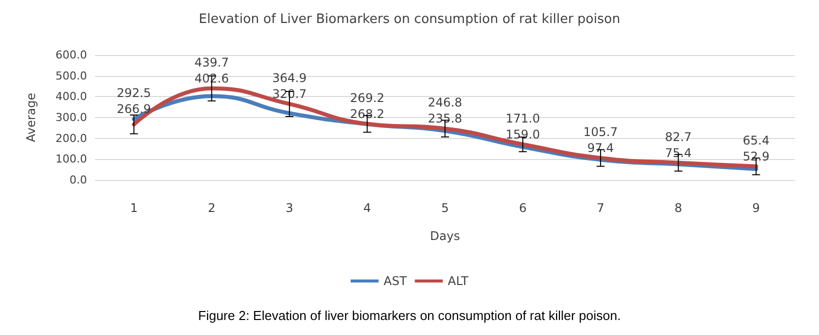 Image resolution: width=819 pixels, height=335 pixels. Describe the element at coordinates (600, 147) in the screenshot. I see `data-label: 97.4` at that location.